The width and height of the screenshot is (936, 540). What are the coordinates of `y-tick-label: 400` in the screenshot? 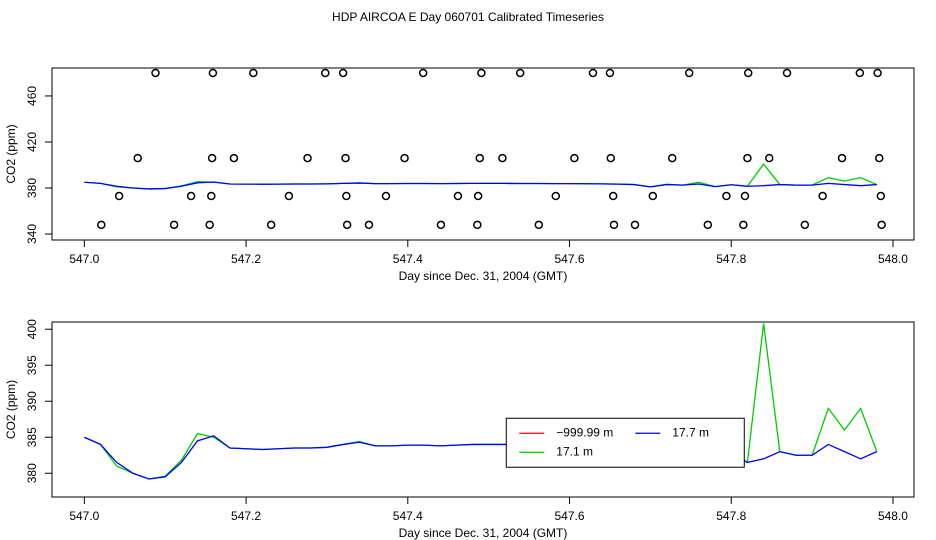 It's located at (32, 329).